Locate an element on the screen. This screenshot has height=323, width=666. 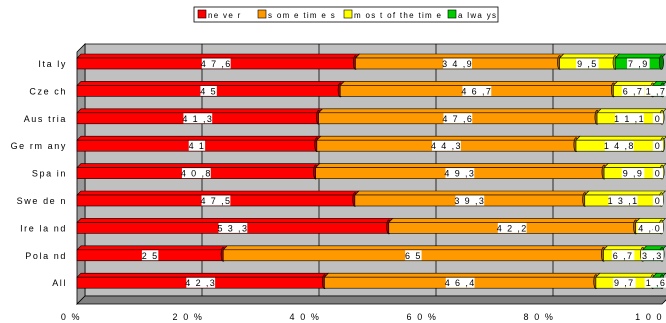
svg-text: 9 ,7 is located at coordinates (624, 283).